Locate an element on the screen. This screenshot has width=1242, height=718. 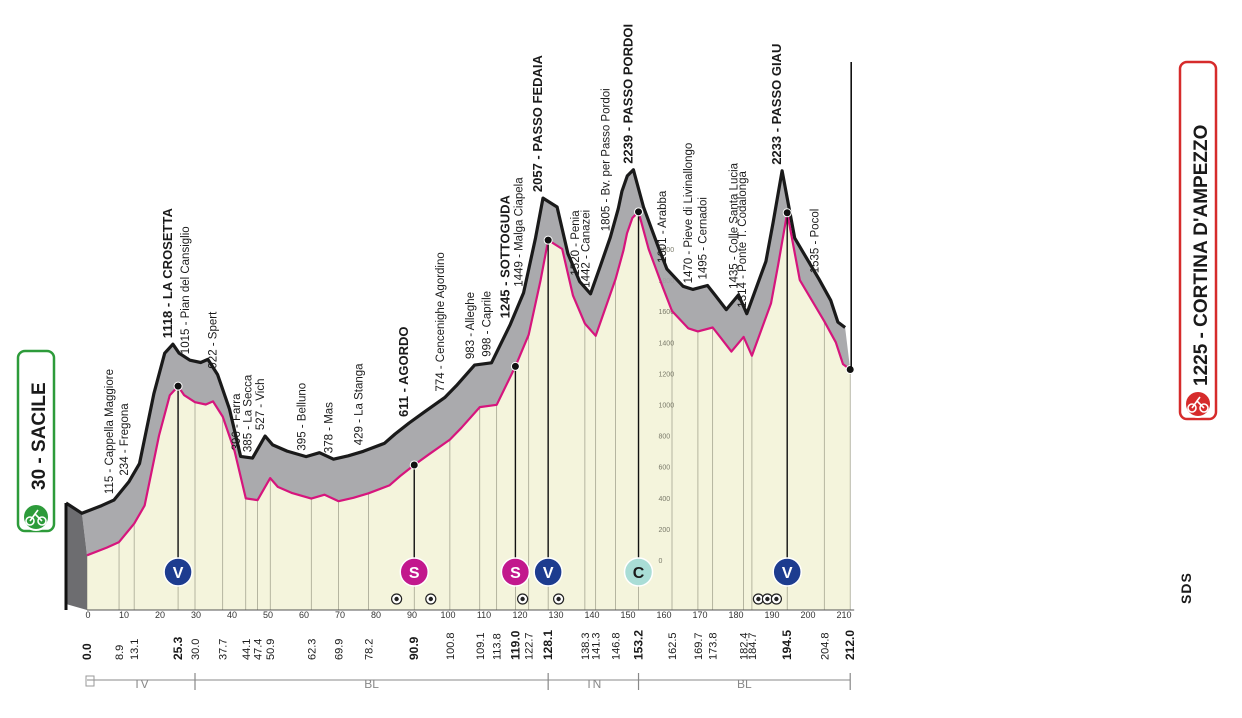
km-label: 62.3 is located at coordinates (312, 649).